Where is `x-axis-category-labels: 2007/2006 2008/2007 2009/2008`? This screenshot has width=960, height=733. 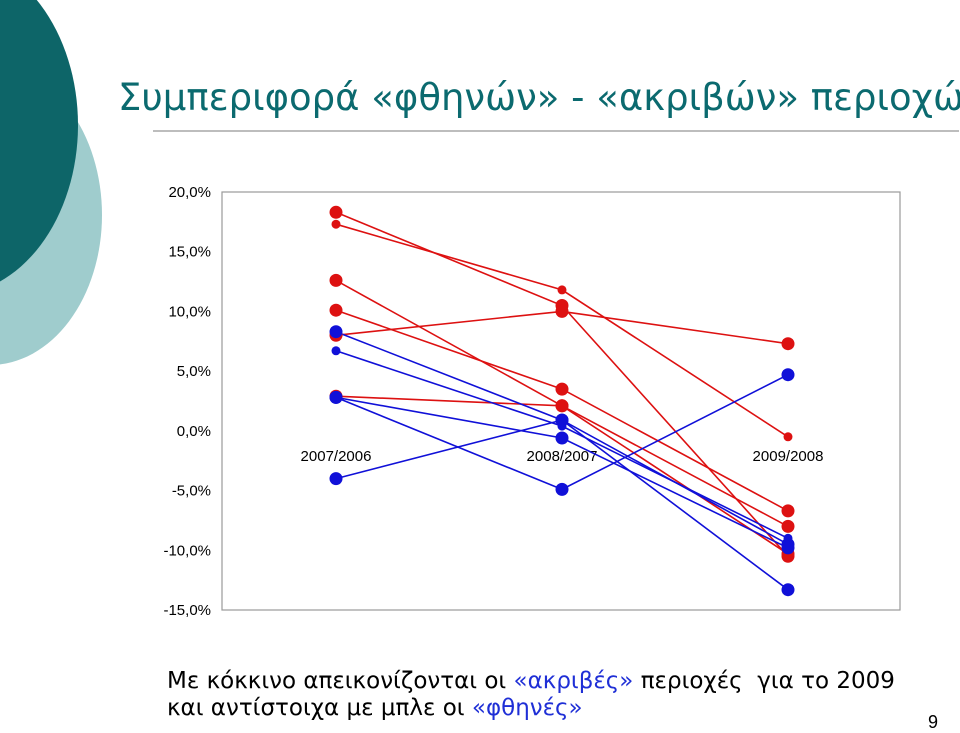
x-axis-category-labels: 2007/2006 2008/2007 2009/2008 is located at coordinates (562, 456).